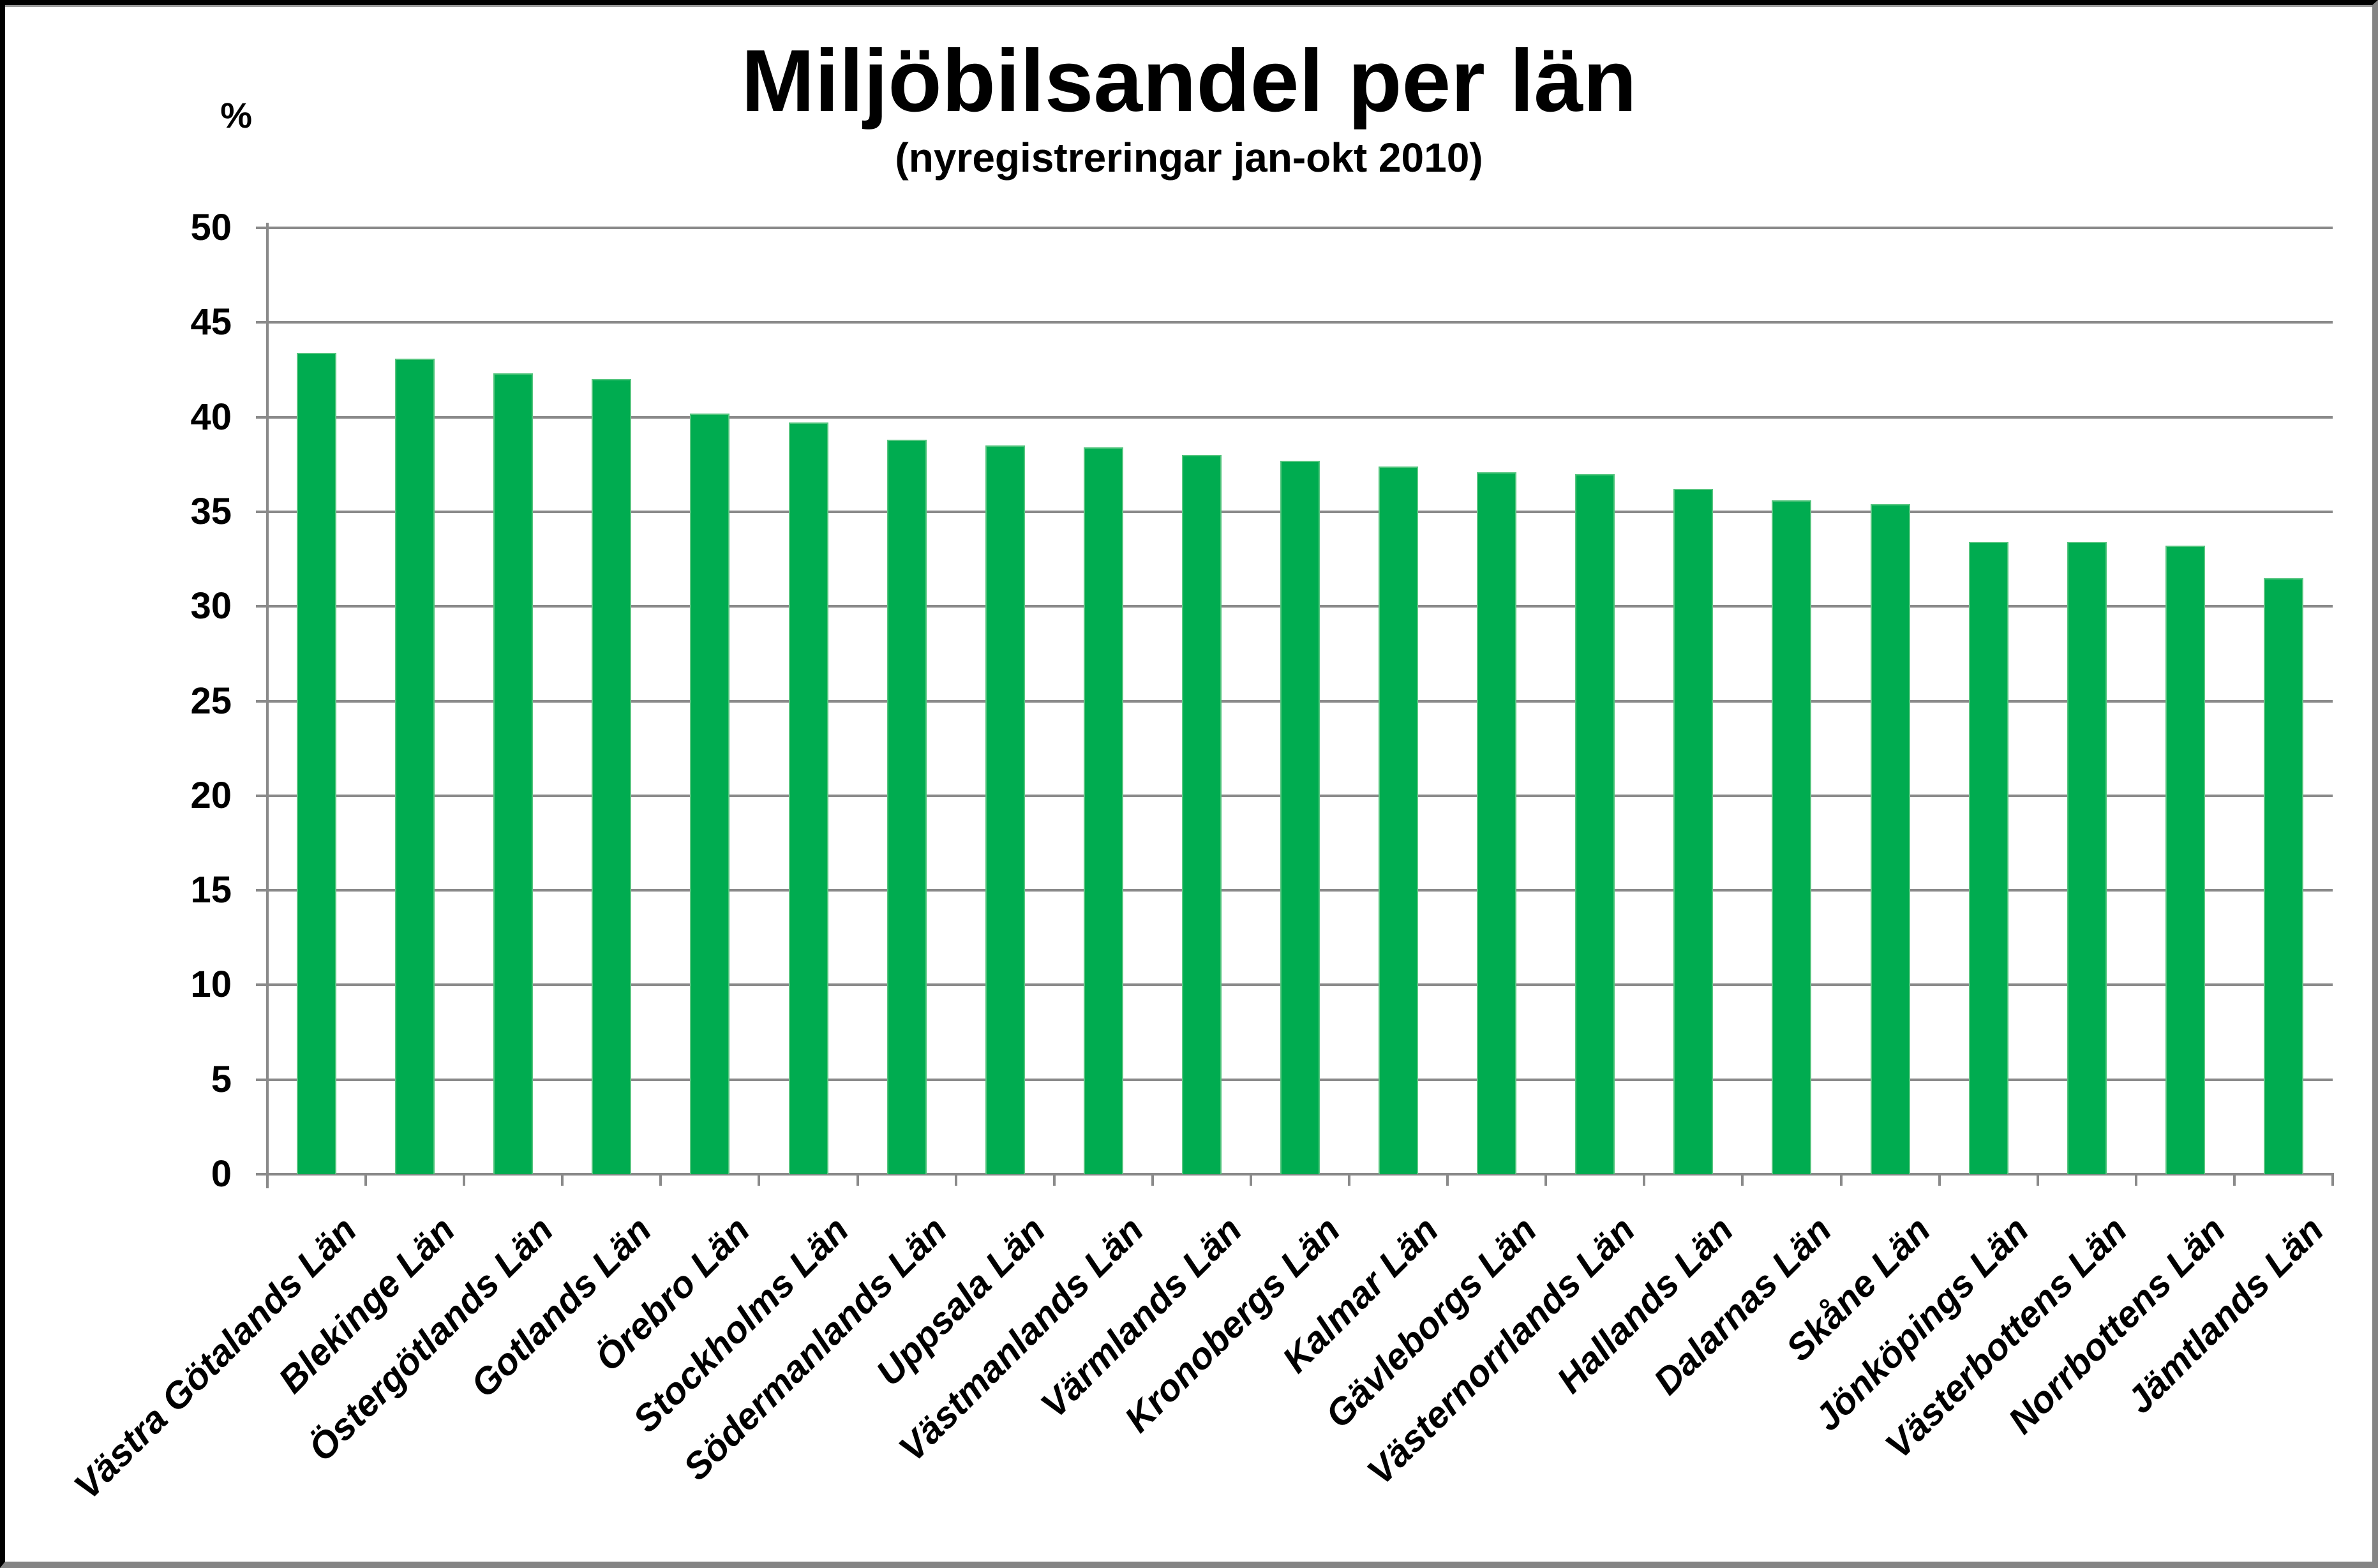  Describe the element at coordinates (1189, 81) in the screenshot. I see `chart-title: Miljöbilsandel per län` at that location.